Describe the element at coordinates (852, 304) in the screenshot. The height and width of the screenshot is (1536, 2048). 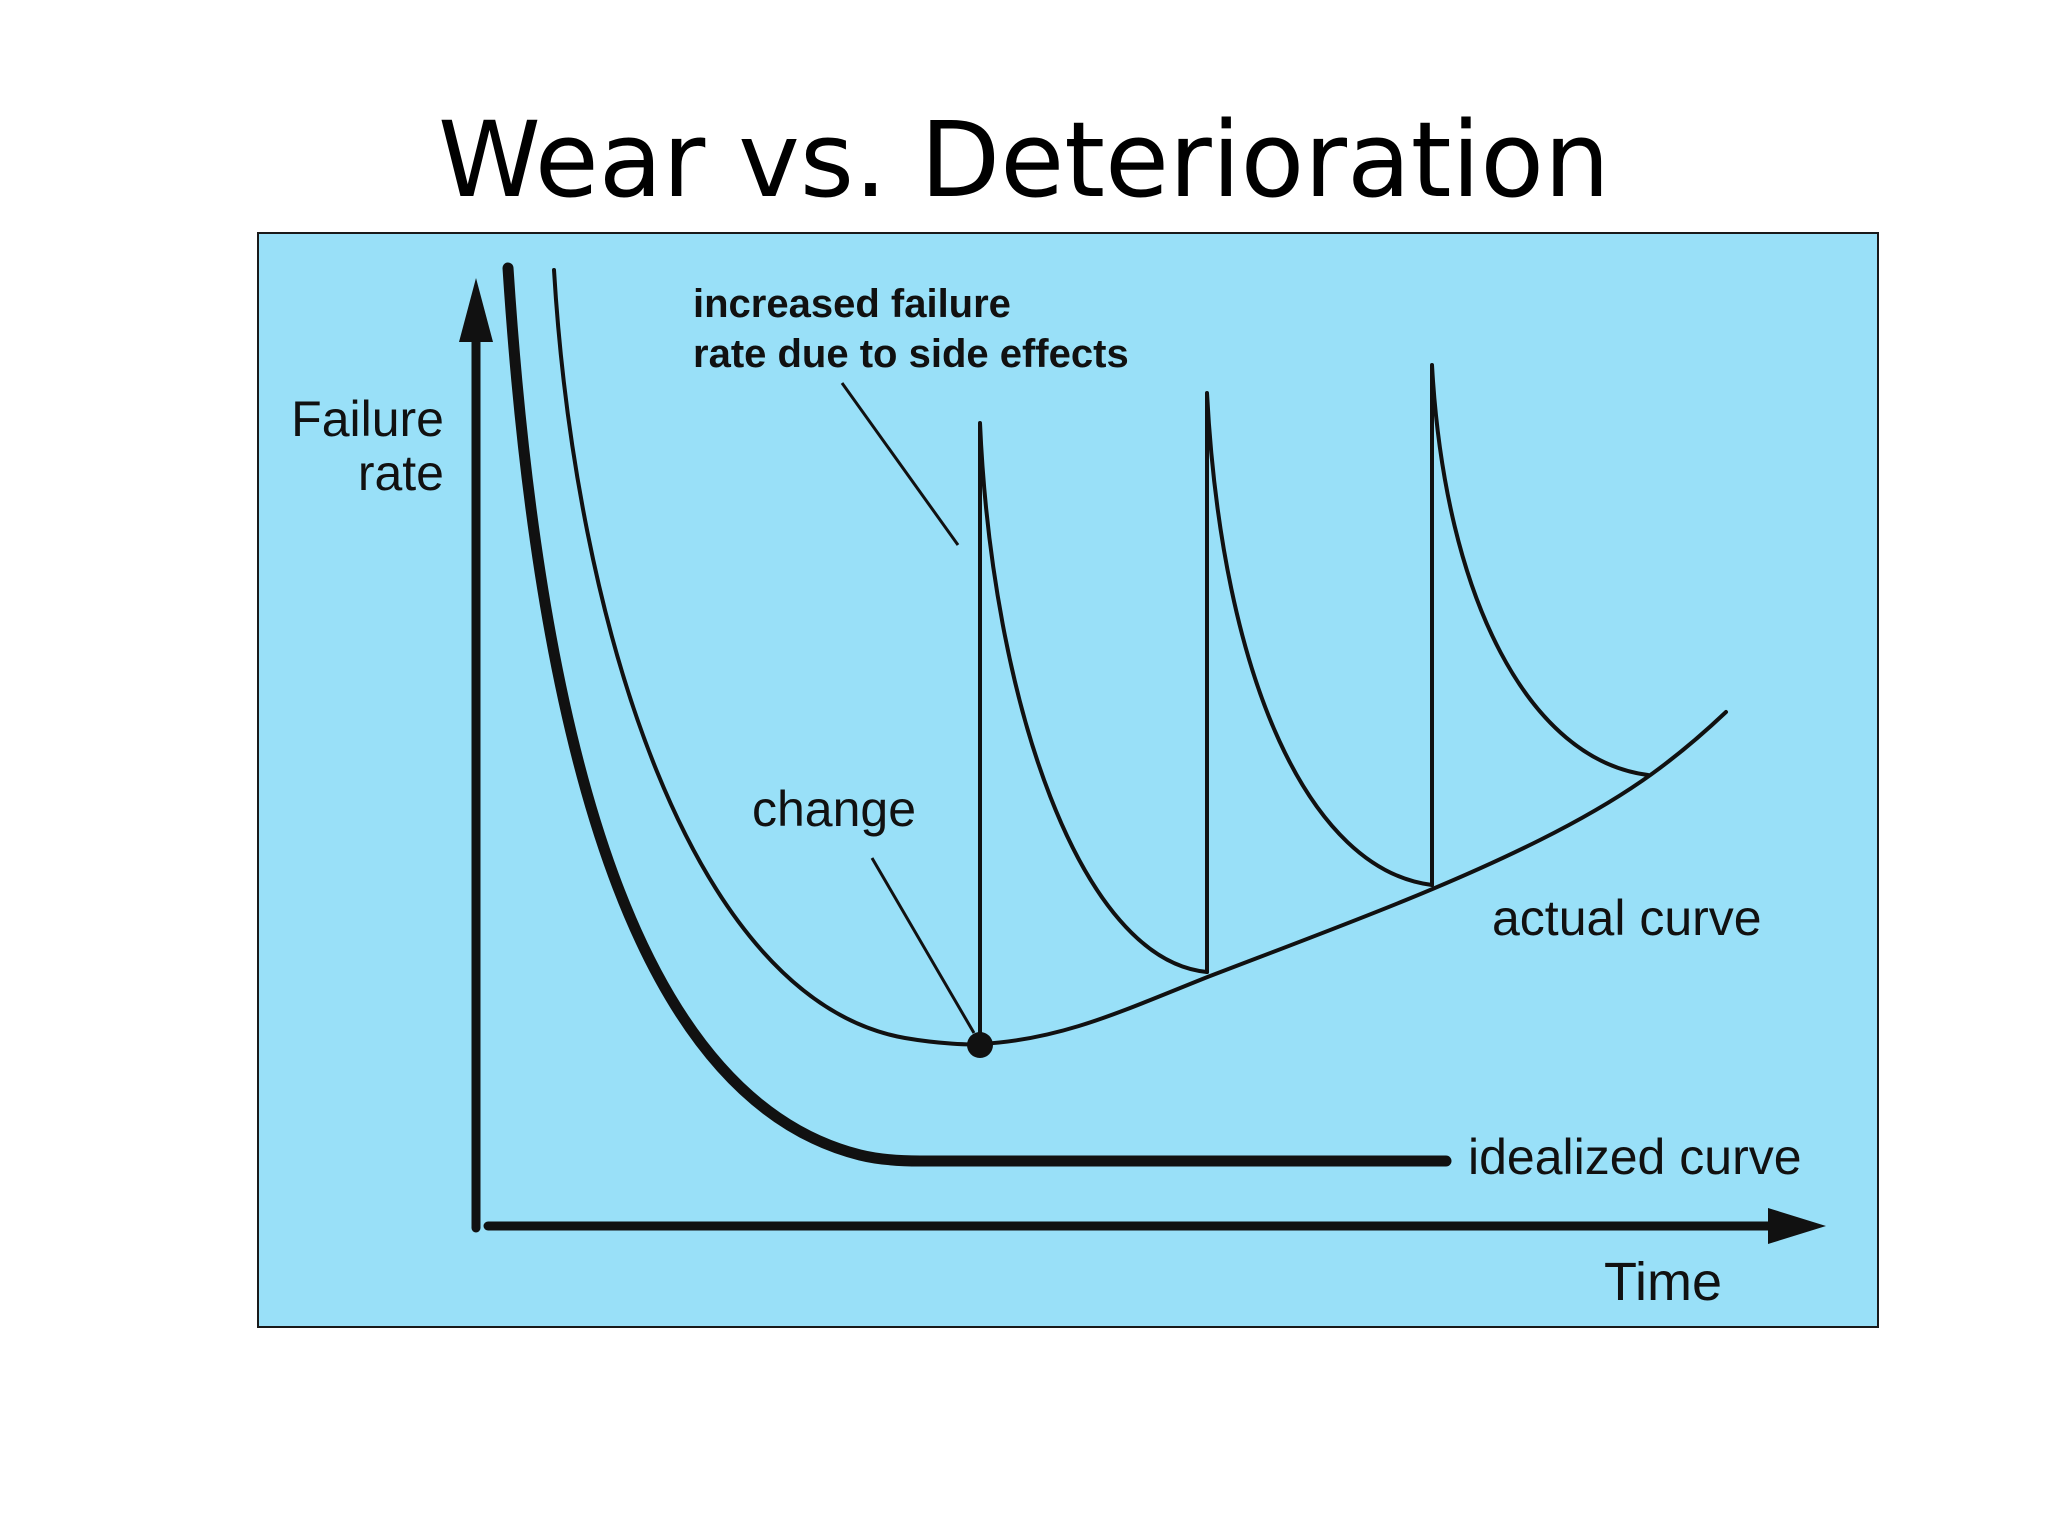
I see `side-effects-annotation-line1: increased failure` at that location.